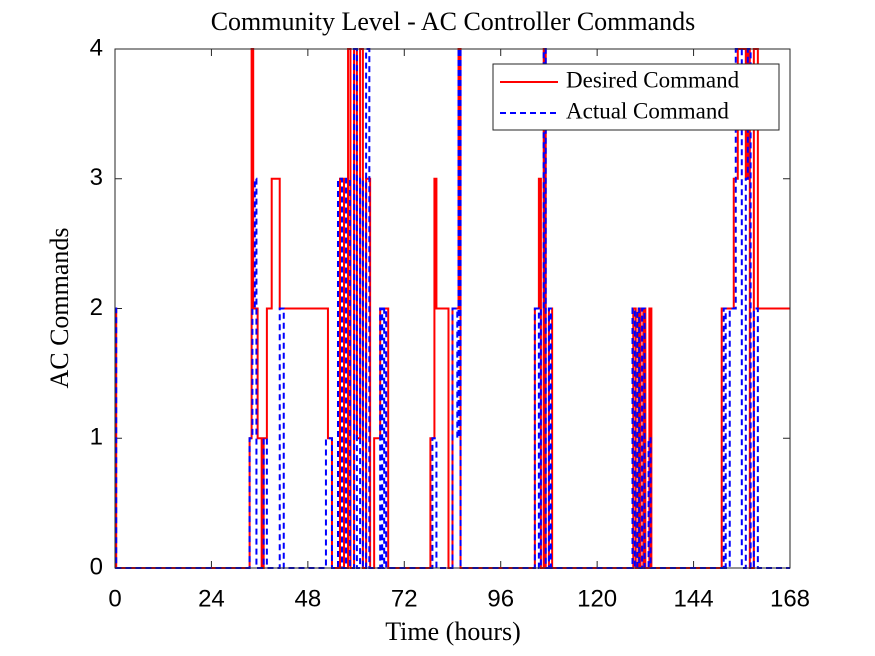  What do you see at coordinates (653, 79) in the screenshot?
I see `legend-label: Desired Command` at bounding box center [653, 79].